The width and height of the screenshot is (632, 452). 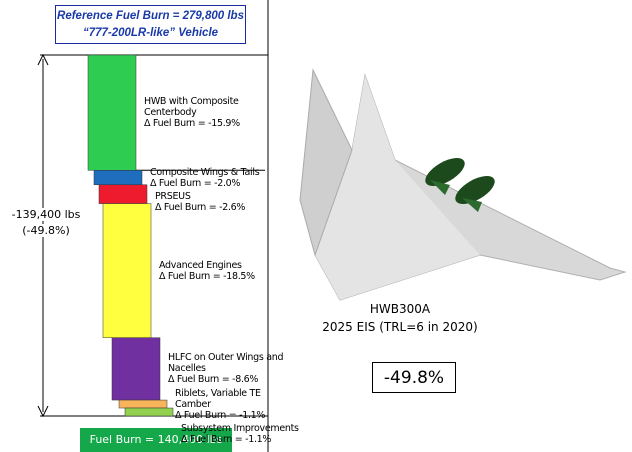 I want to click on category-label: Riblets, Variable TE Camber, so click(x=218, y=398).